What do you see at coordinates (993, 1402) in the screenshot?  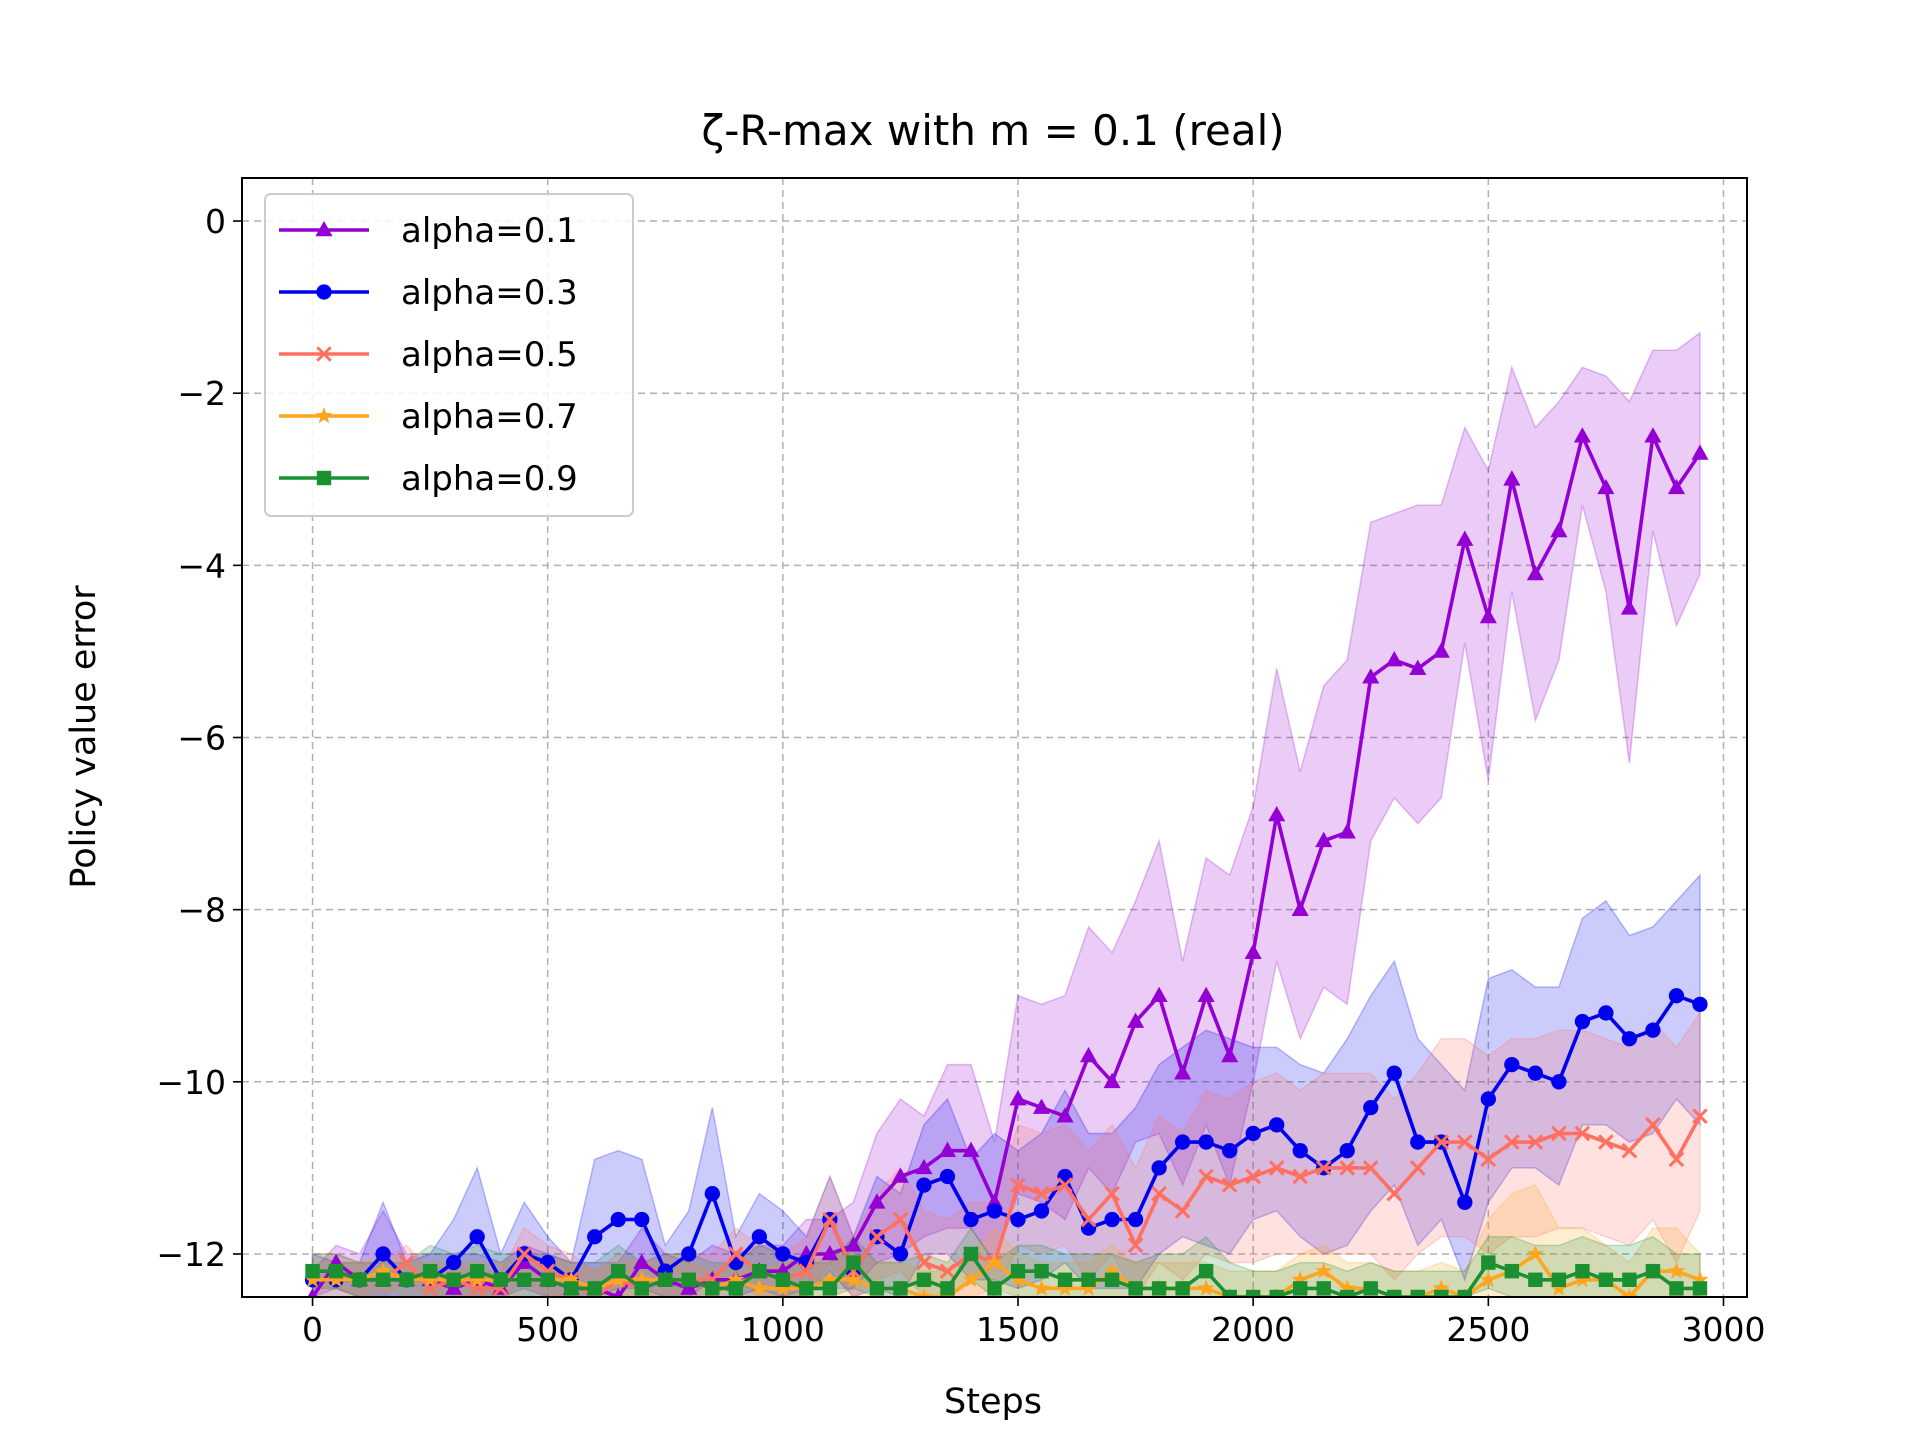 I see `x-axis-label: Steps` at bounding box center [993, 1402].